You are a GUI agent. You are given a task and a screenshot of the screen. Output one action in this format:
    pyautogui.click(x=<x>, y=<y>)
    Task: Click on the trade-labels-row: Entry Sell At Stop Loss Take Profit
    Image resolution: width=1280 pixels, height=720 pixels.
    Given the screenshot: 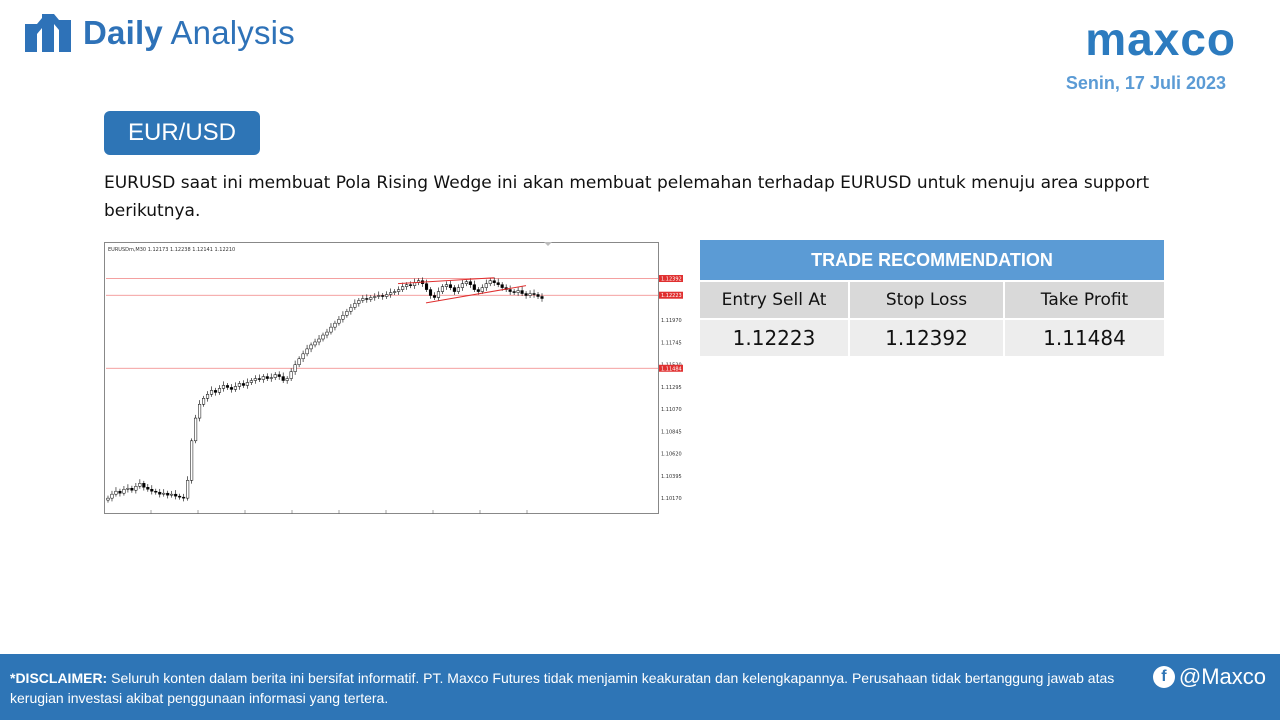 What is the action you would take?
    pyautogui.click(x=932, y=299)
    